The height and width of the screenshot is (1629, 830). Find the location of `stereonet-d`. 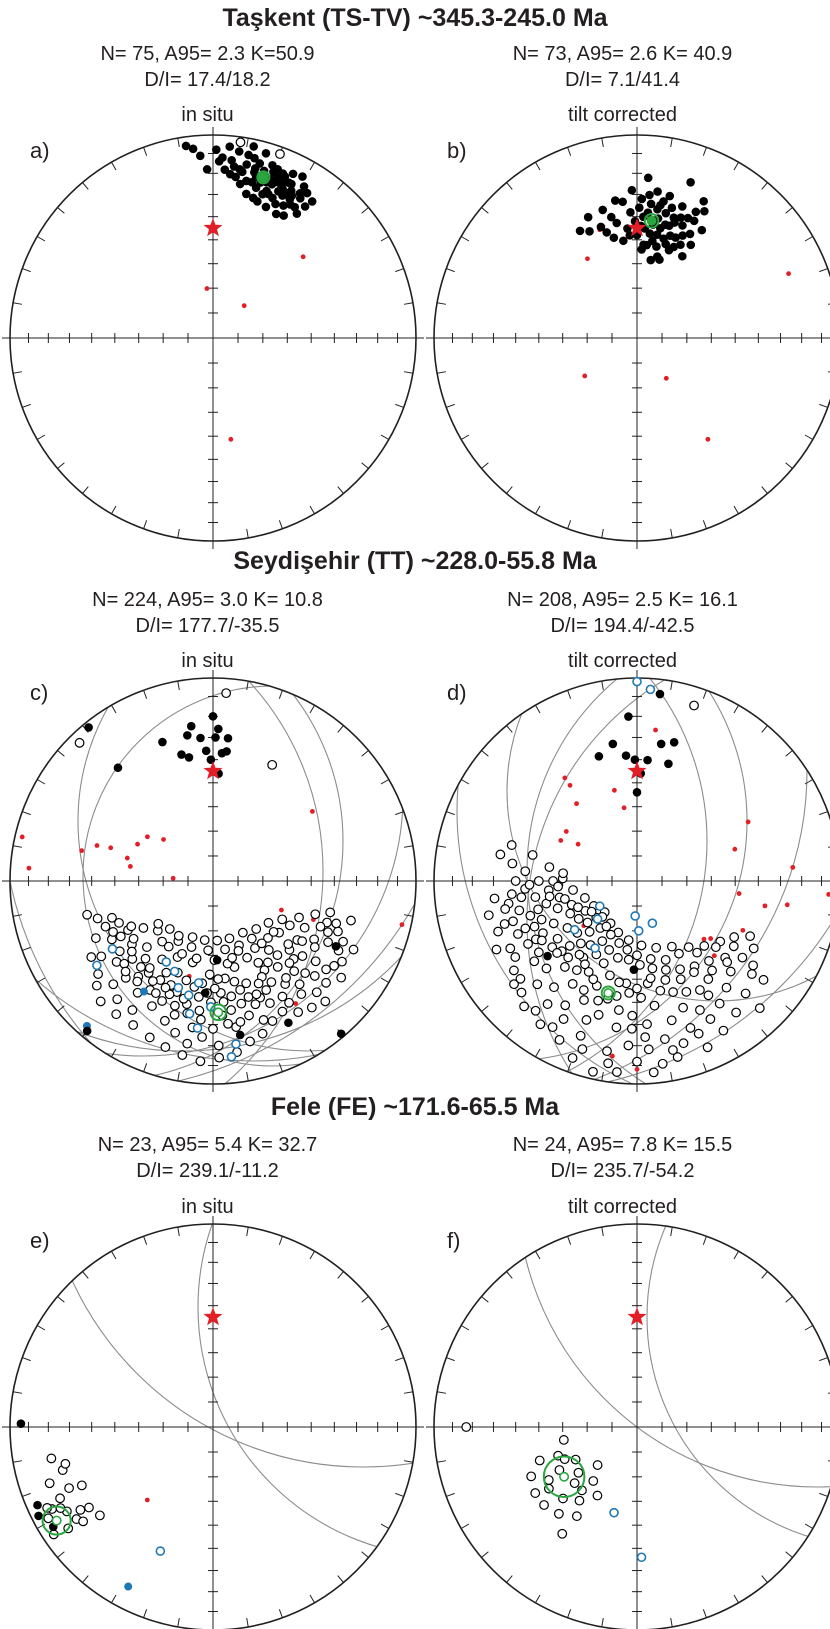

stereonet-d is located at coordinates (628, 881).